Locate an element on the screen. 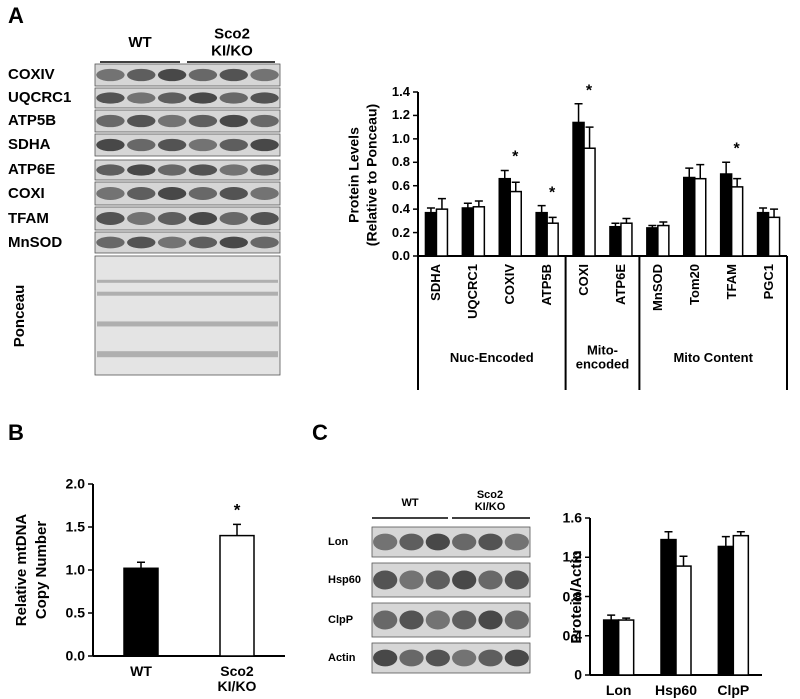 The height and width of the screenshot is (699, 800). x-tick-label: COXI is located at coordinates (583, 280).